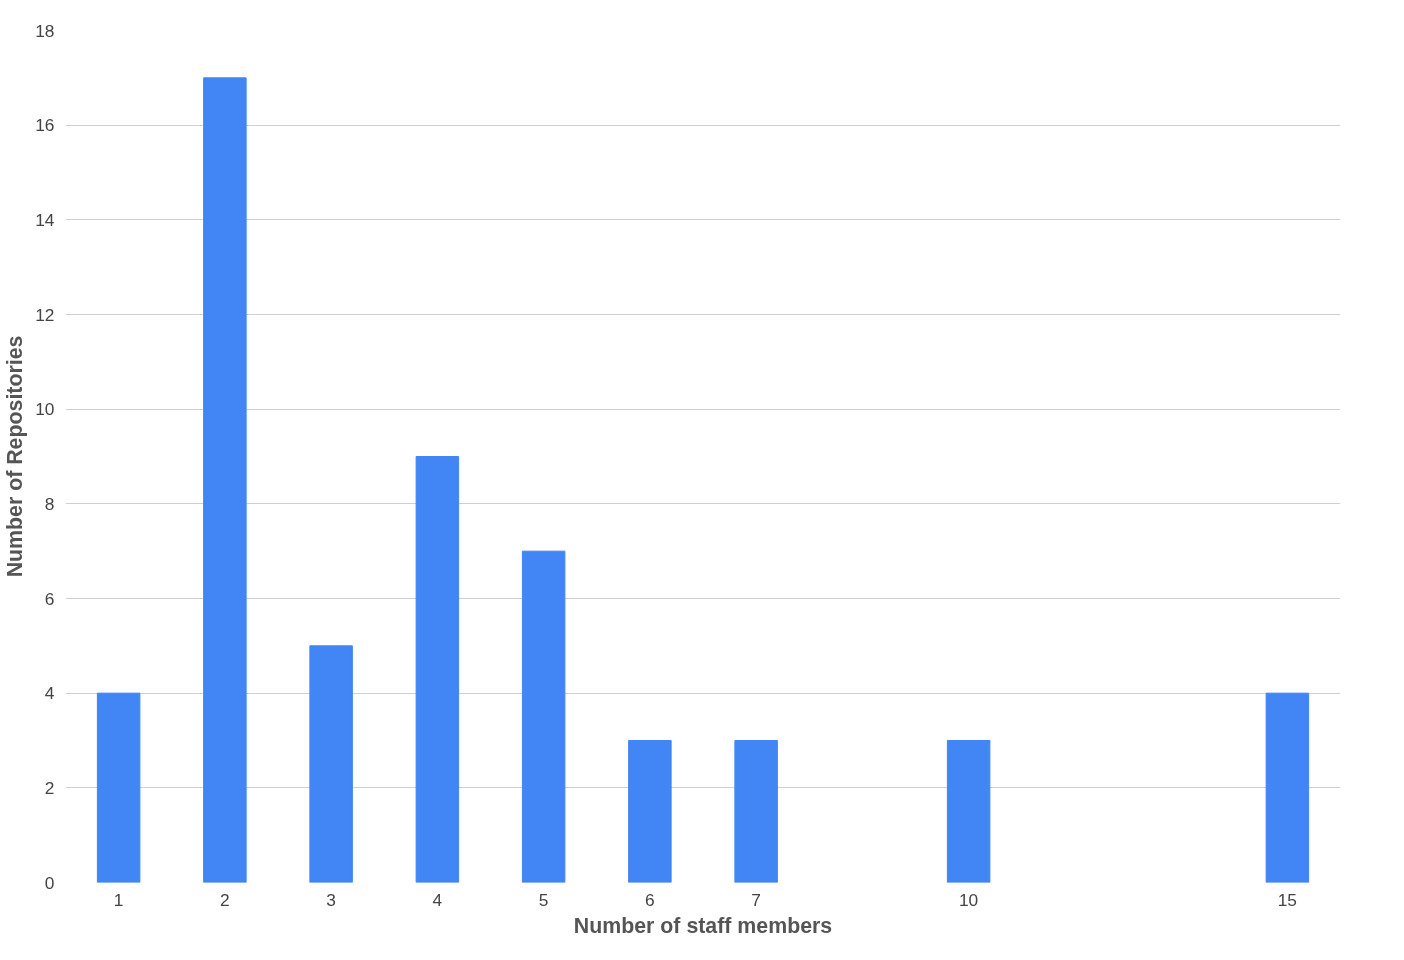 The image size is (1404, 960). I want to click on y-tick-label: 14, so click(45, 219).